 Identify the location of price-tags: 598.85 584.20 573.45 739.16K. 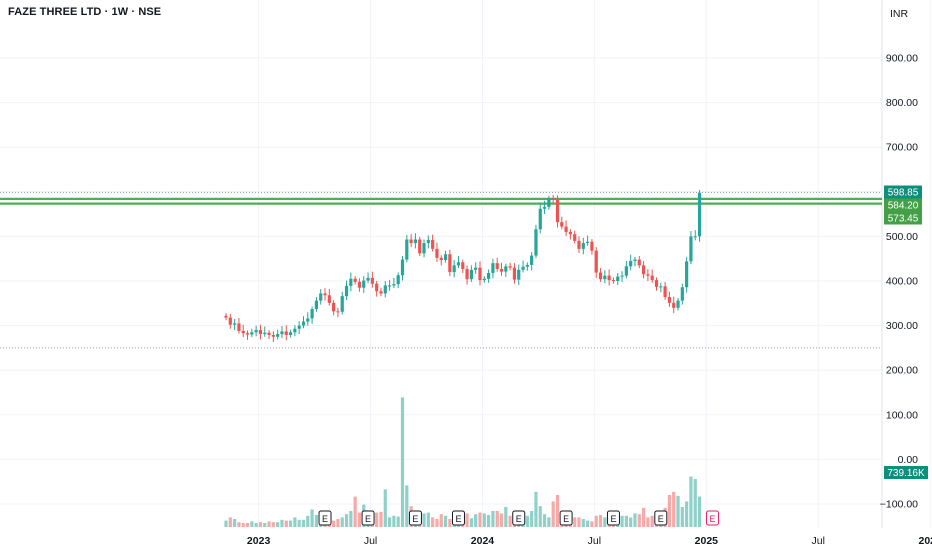
(906, 332).